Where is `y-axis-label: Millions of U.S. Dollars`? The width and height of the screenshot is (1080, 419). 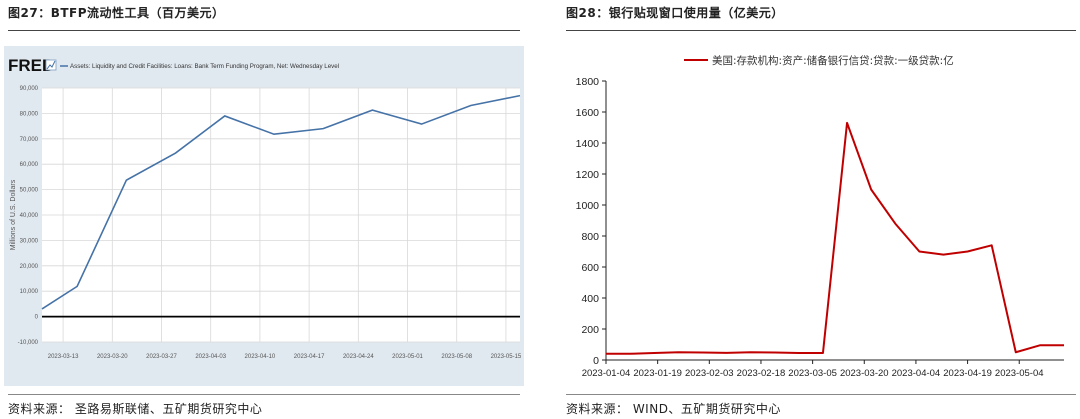
y-axis-label: Millions of U.S. Dollars is located at coordinates (13, 214).